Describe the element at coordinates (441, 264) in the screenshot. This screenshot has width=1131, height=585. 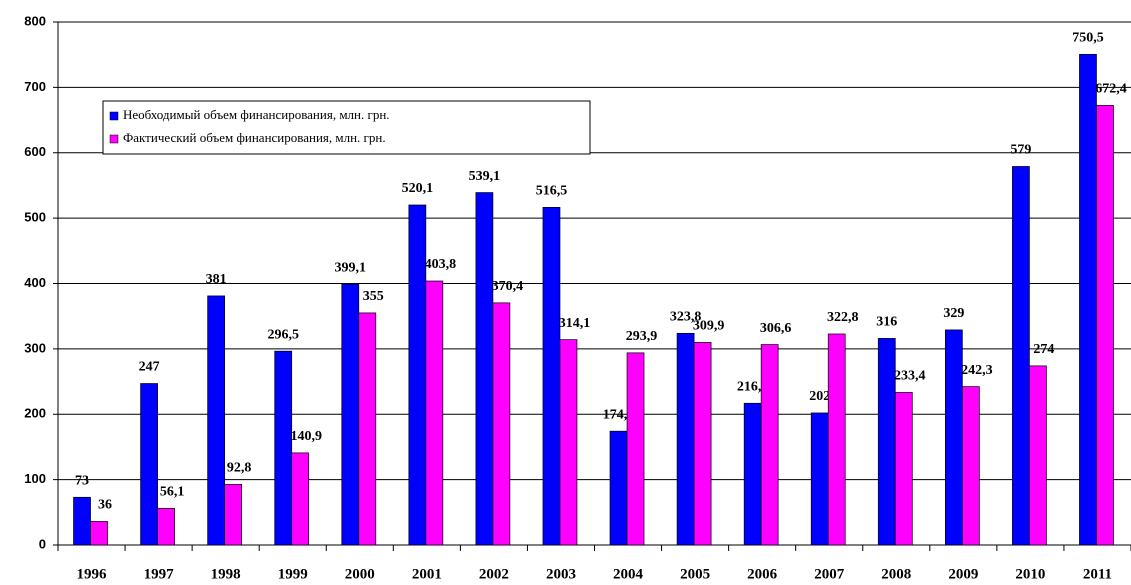
I see `value-label: 403,8` at that location.